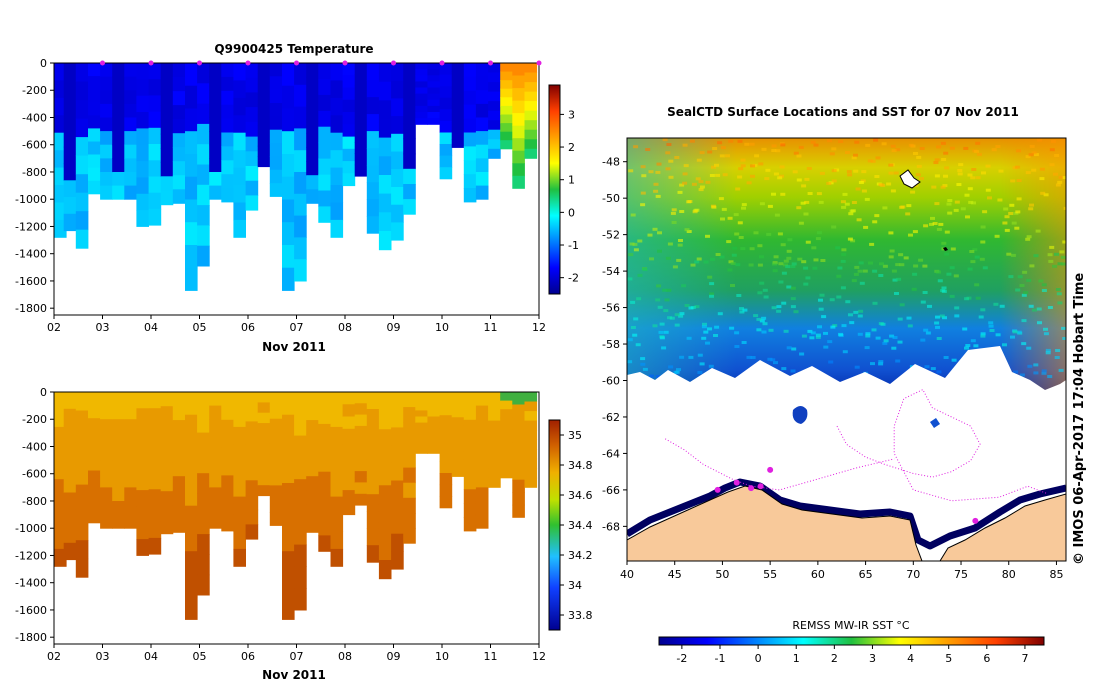  I want to click on lon-tick-label: 45, so click(675, 574).